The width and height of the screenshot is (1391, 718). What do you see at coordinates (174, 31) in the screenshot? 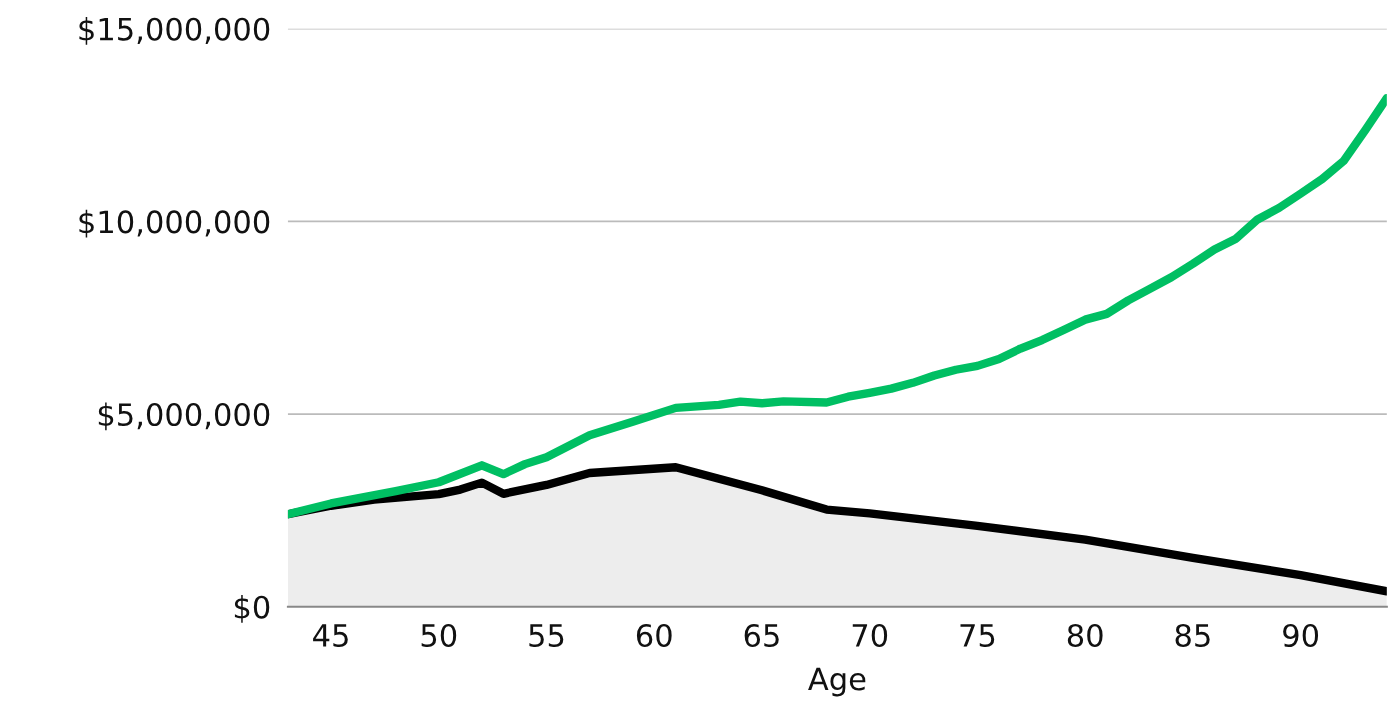
I see `y-tick-label: $15,000,000` at bounding box center [174, 31].